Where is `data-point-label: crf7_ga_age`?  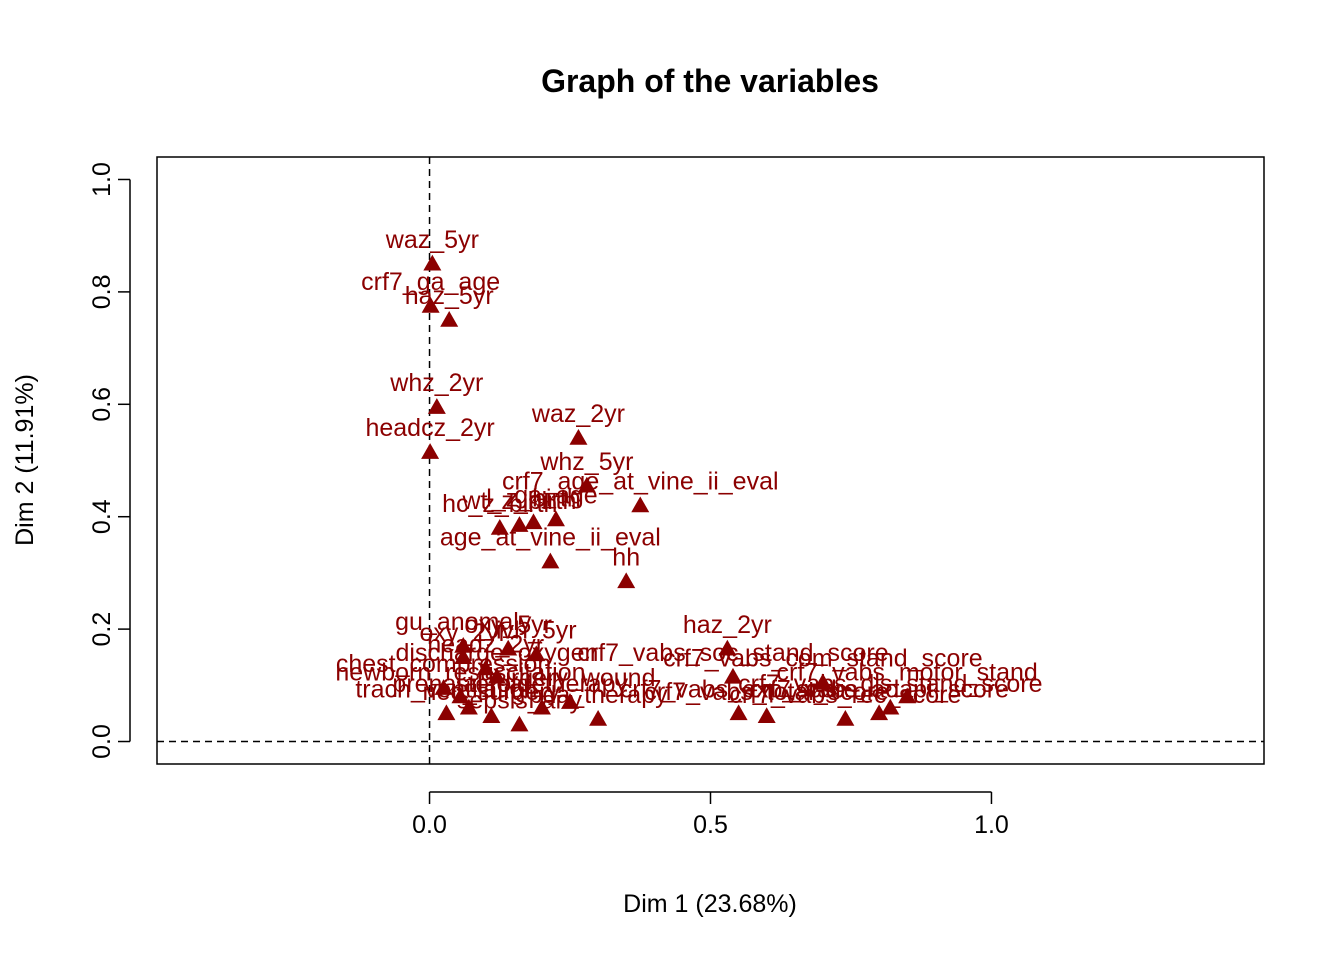
data-point-label: crf7_ga_age is located at coordinates (430, 282).